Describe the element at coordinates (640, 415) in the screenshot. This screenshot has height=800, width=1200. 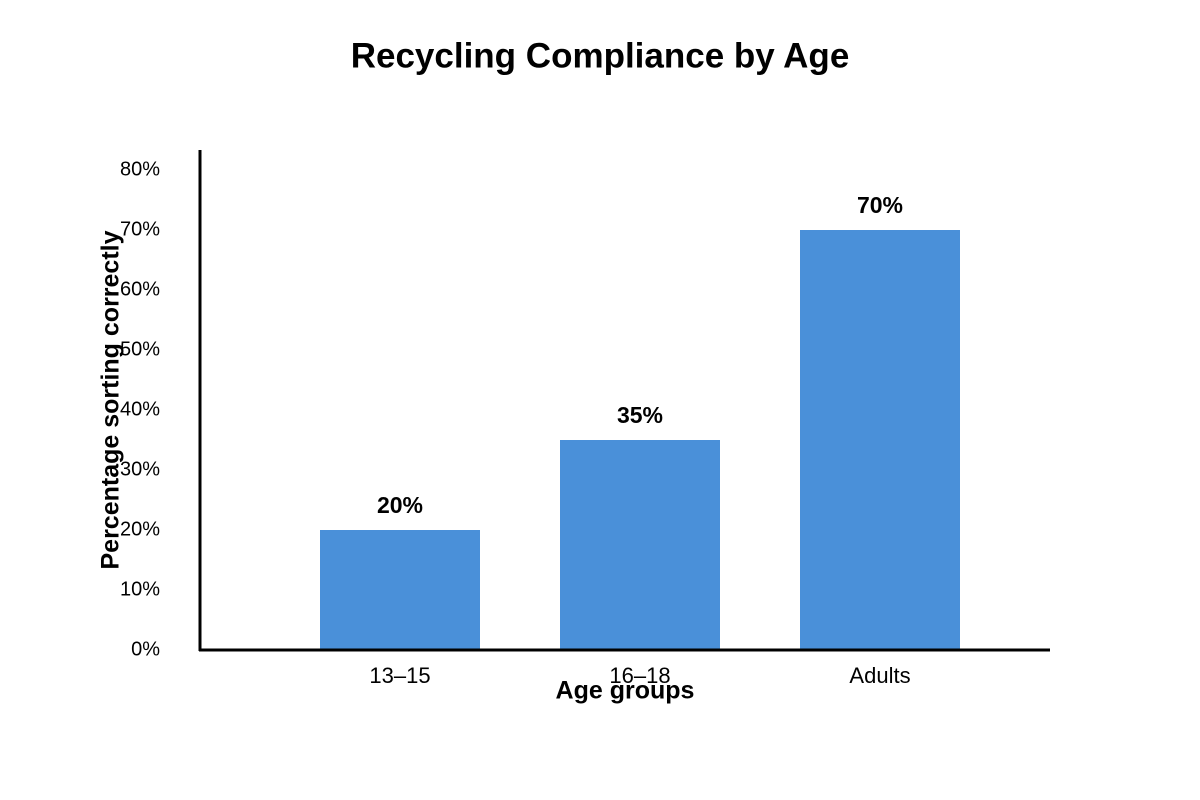
I see `data-label: 35%` at that location.